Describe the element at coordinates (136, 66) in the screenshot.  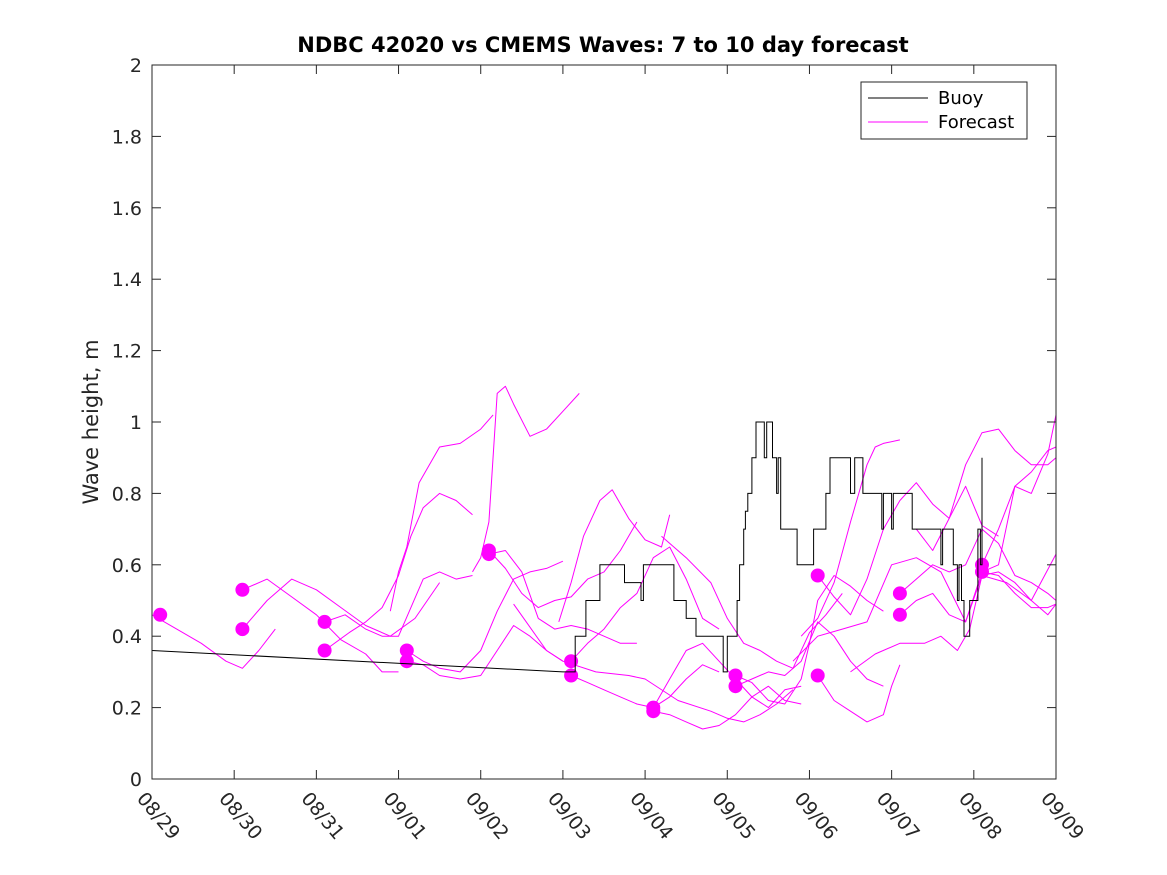
I see `y-tick-label: 2` at that location.